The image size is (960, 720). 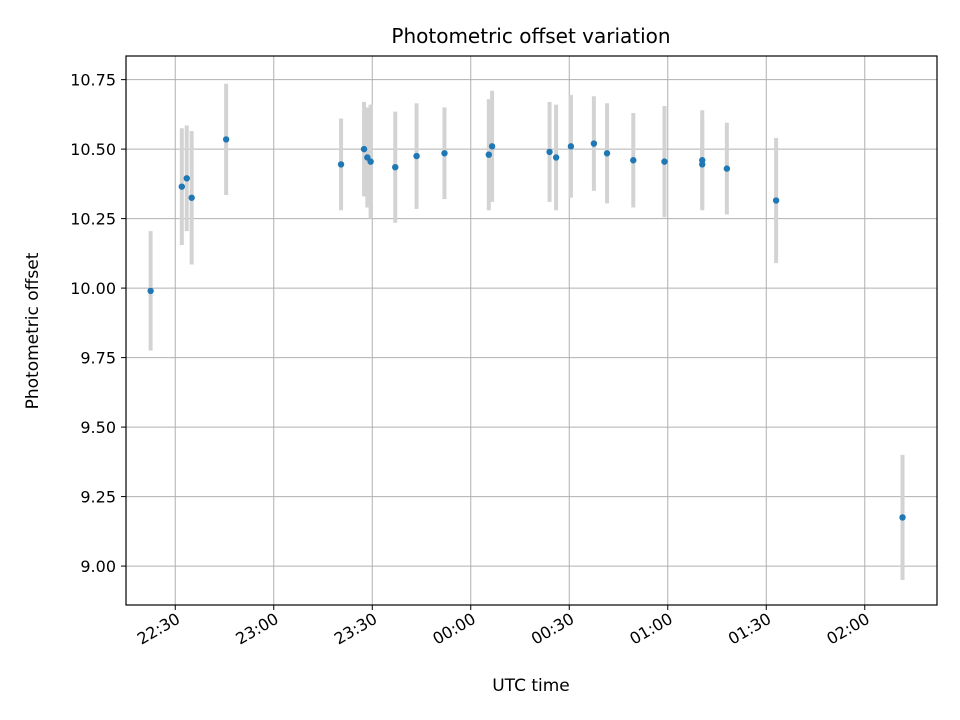 I want to click on y-axis-label: Photometric offset, so click(x=33, y=330).